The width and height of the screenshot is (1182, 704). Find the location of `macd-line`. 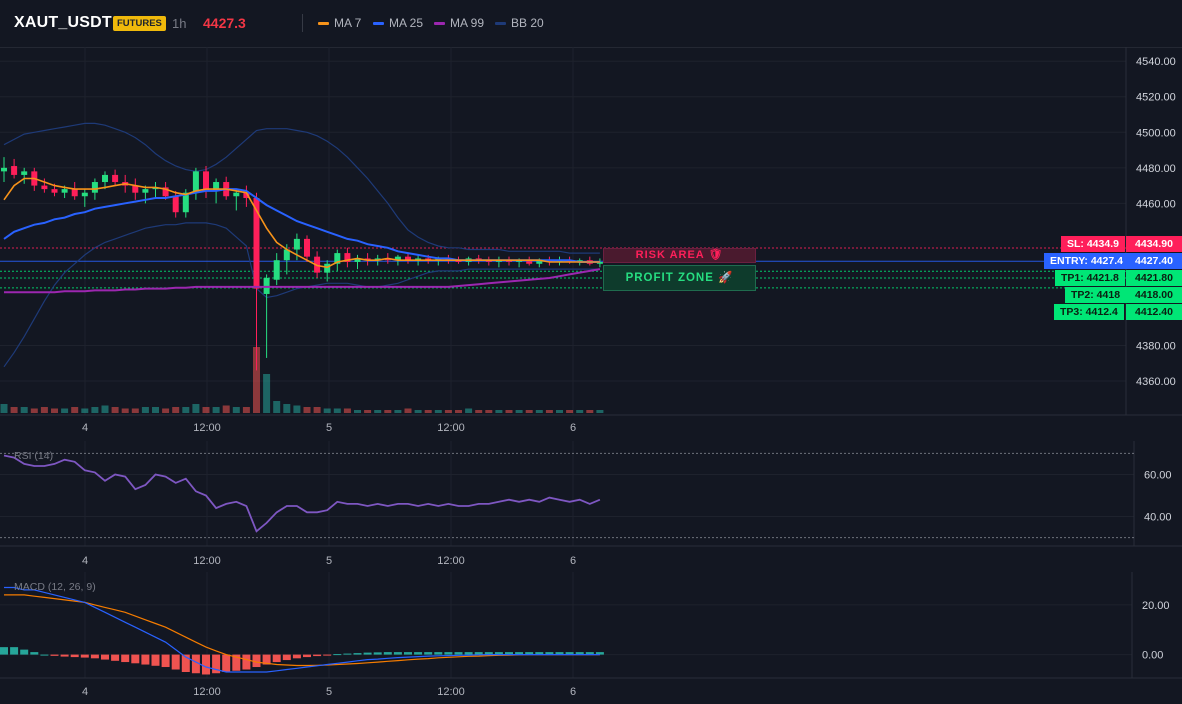

macd-line is located at coordinates (302, 629).